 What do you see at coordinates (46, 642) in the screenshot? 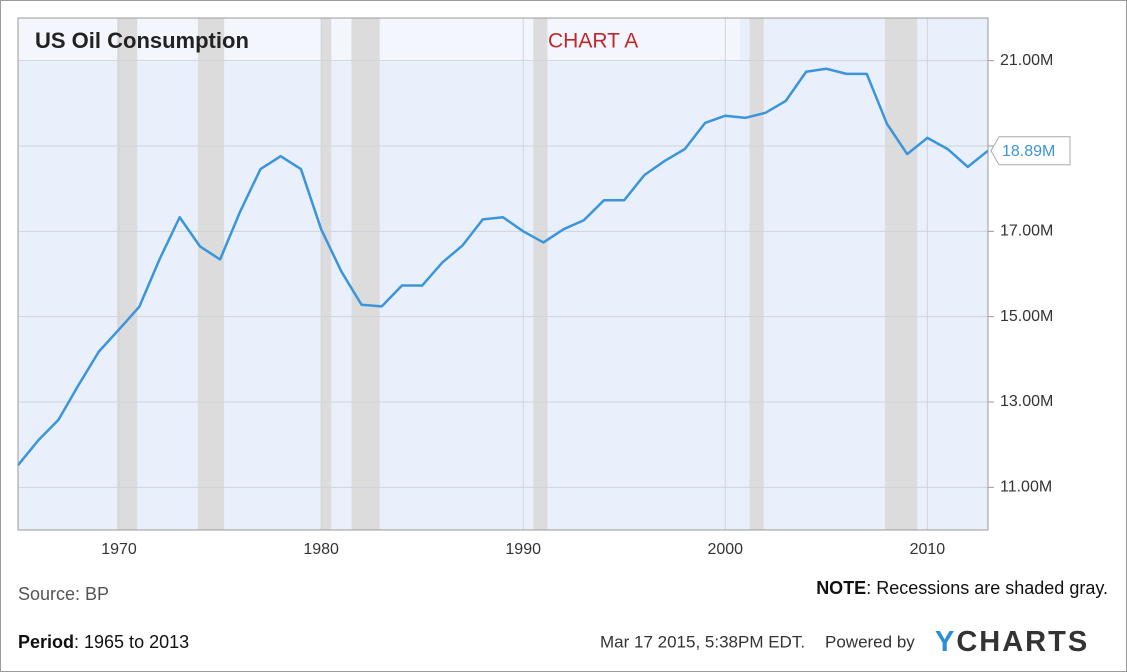
I see `period-label: Period` at bounding box center [46, 642].